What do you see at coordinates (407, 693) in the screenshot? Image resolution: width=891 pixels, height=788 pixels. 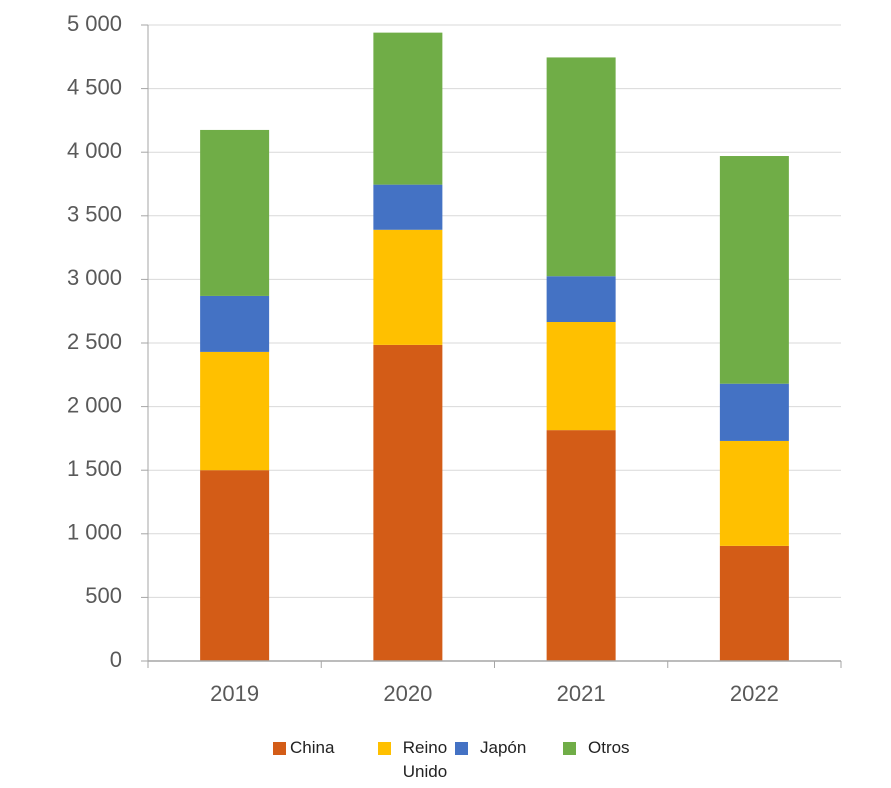 I see `x-tick-label: 2020` at bounding box center [407, 693].